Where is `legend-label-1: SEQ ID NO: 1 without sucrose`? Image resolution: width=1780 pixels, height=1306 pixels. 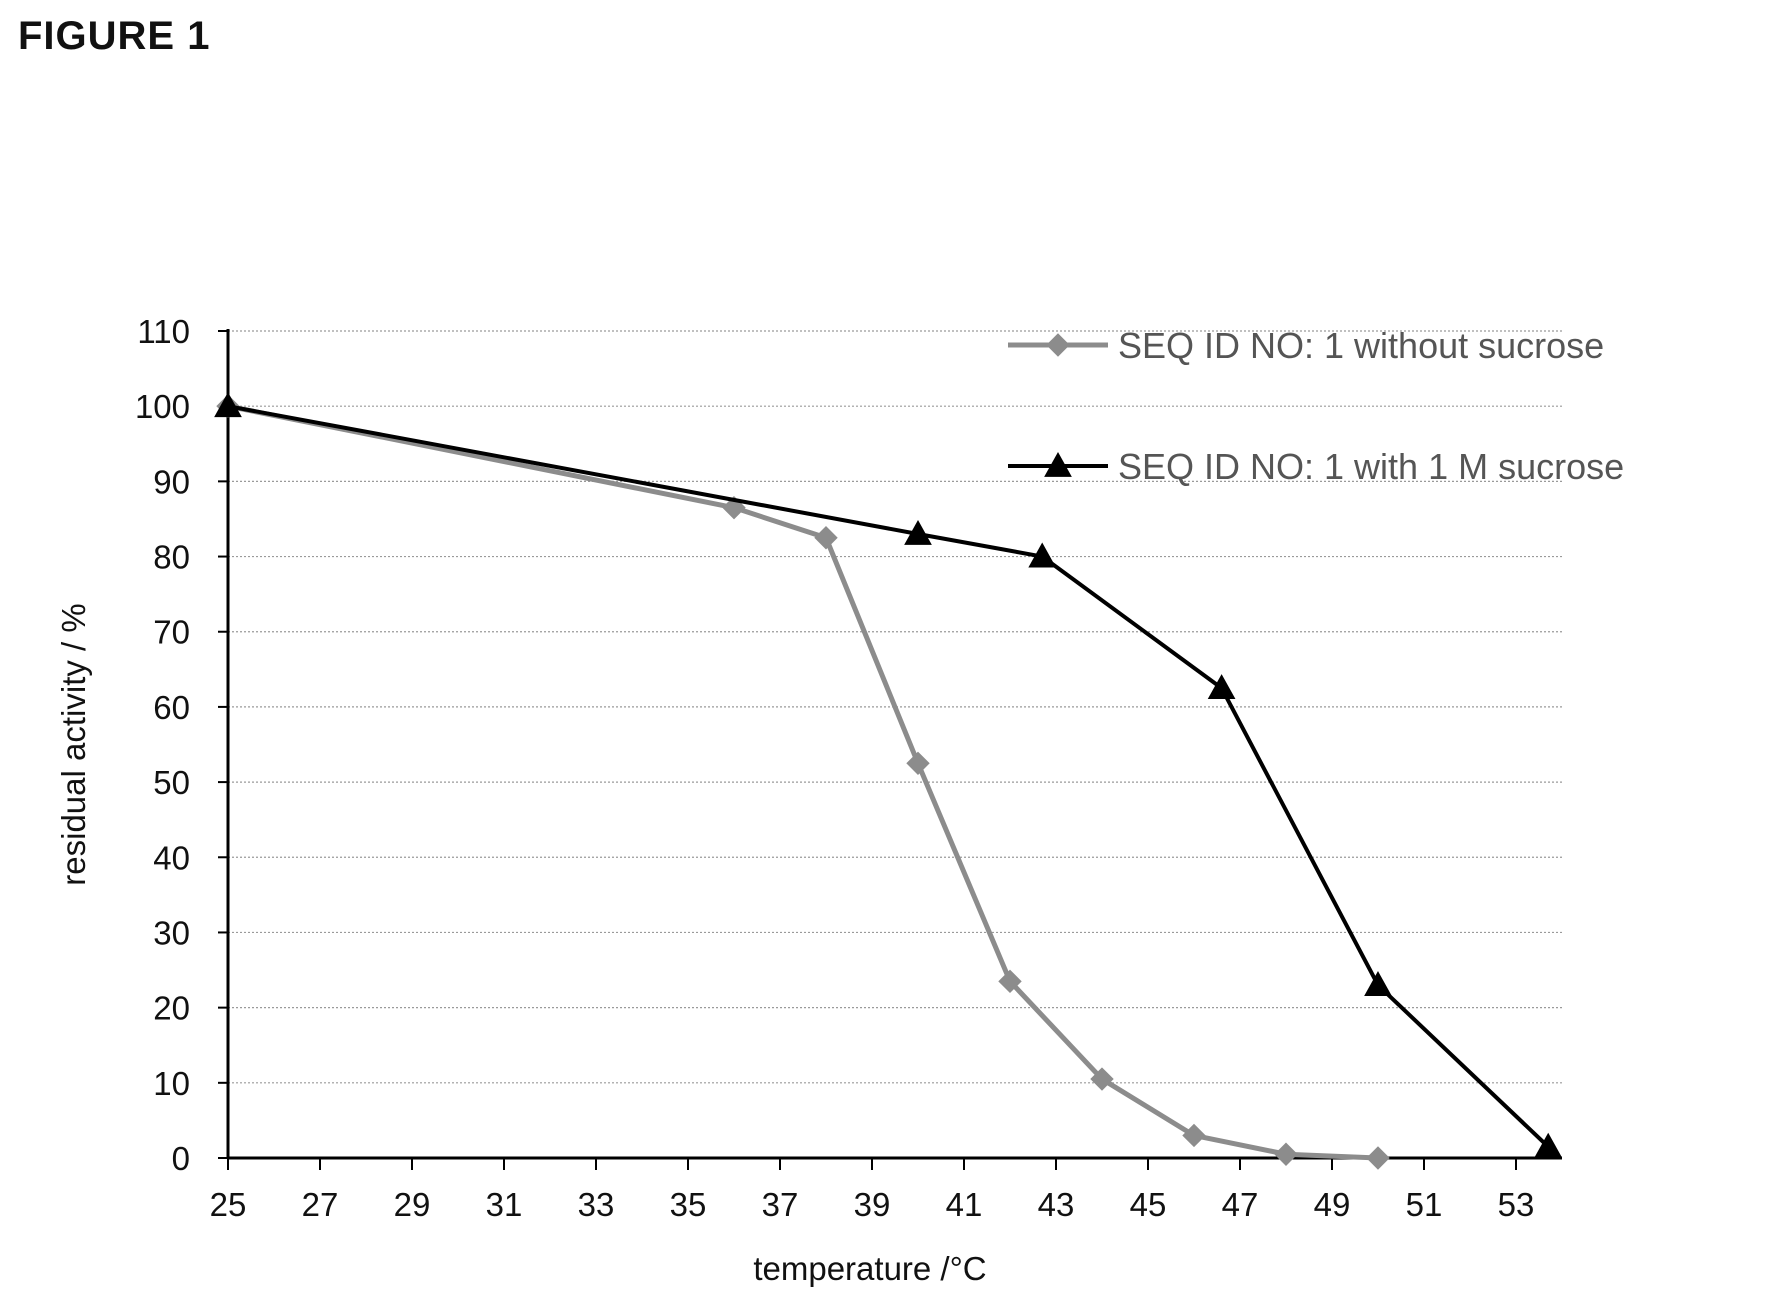 legend-label-1: SEQ ID NO: 1 without sucrose is located at coordinates (1361, 345).